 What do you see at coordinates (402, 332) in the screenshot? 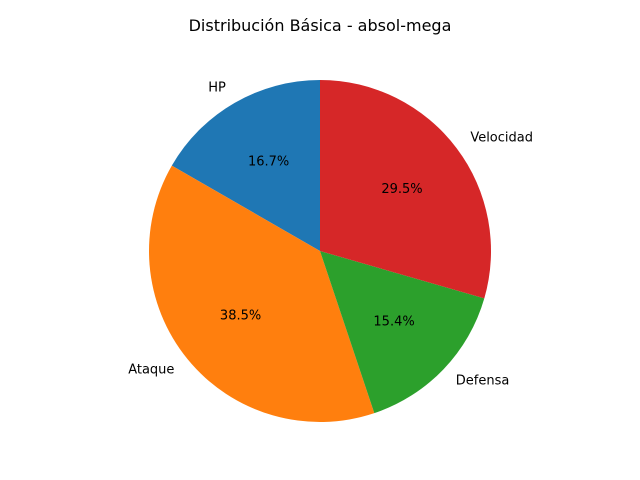
I see `pie-slice-defensa` at bounding box center [402, 332].